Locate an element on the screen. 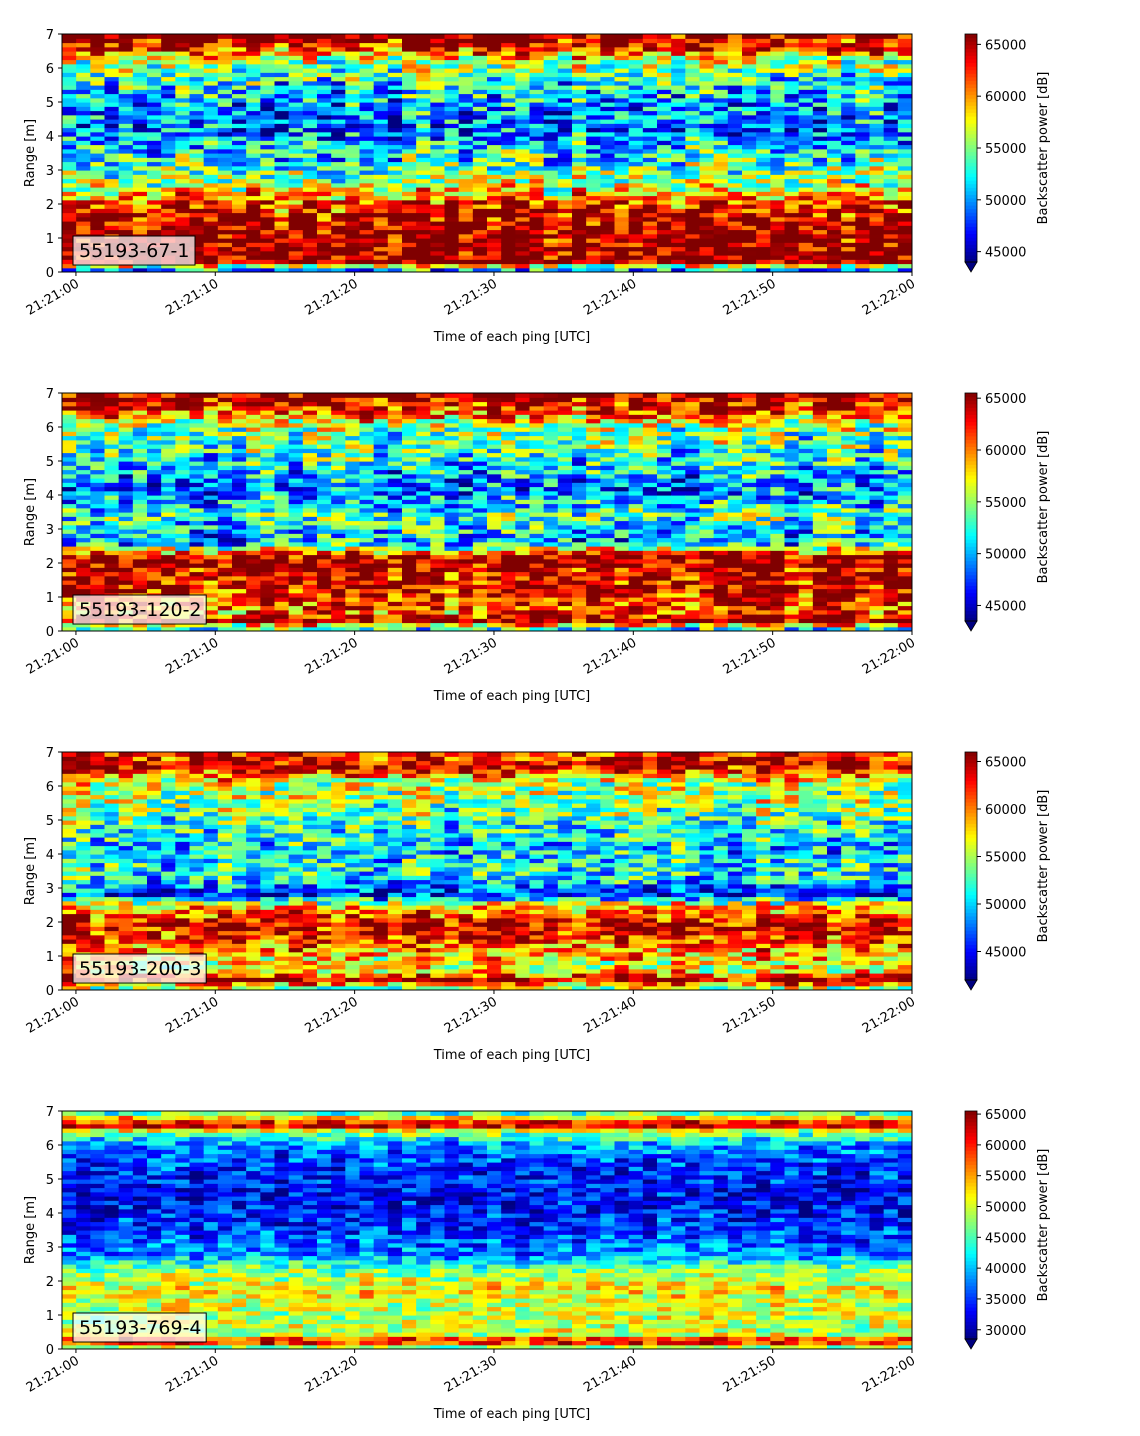 Image resolution: width=1140 pixels, height=1436 pixels. heatmap is located at coordinates (487, 512).